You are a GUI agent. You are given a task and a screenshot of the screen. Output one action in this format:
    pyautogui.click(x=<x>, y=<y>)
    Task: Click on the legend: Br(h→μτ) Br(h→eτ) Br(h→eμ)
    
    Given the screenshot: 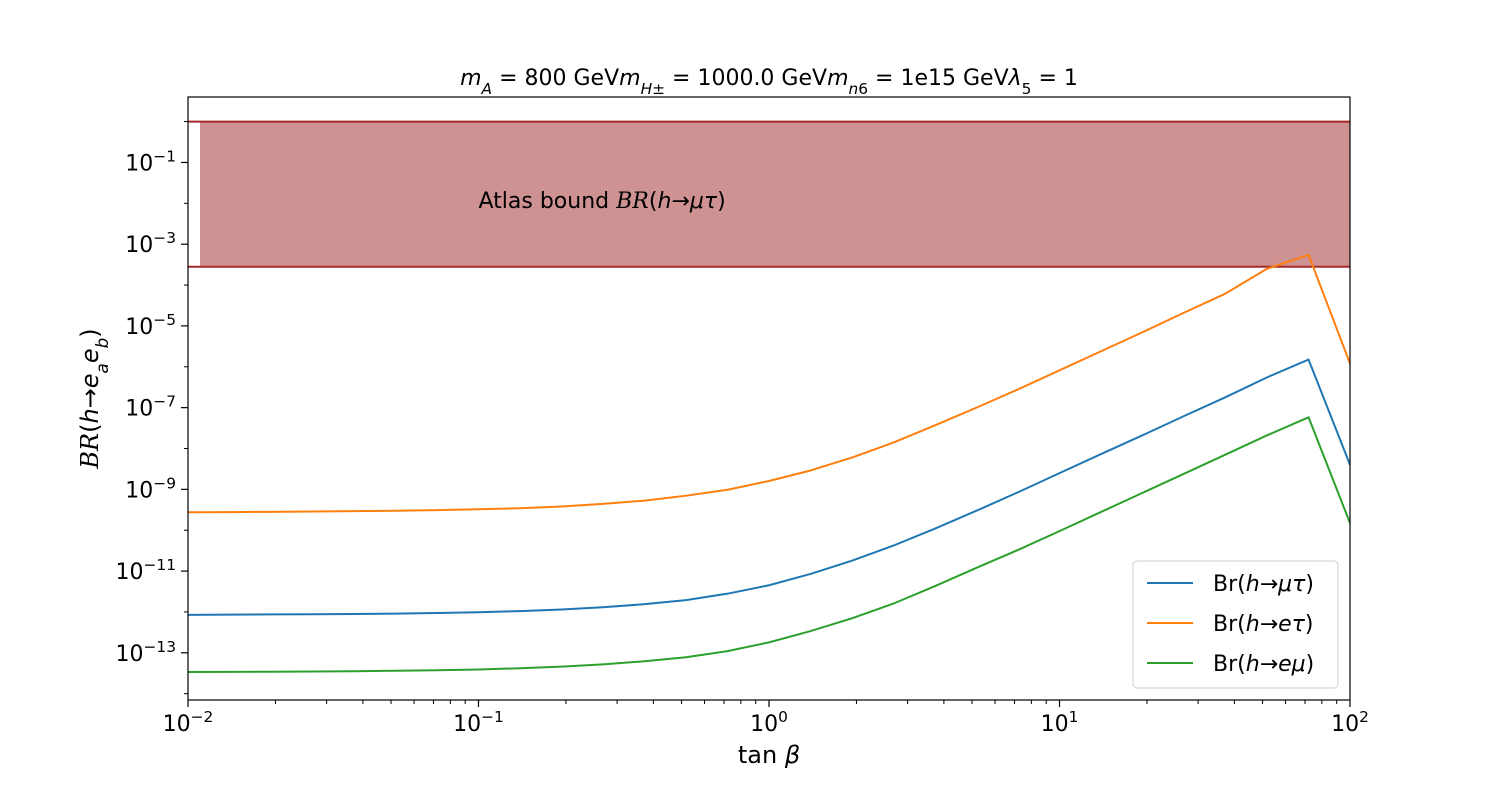 What is the action you would take?
    pyautogui.click(x=1235, y=624)
    